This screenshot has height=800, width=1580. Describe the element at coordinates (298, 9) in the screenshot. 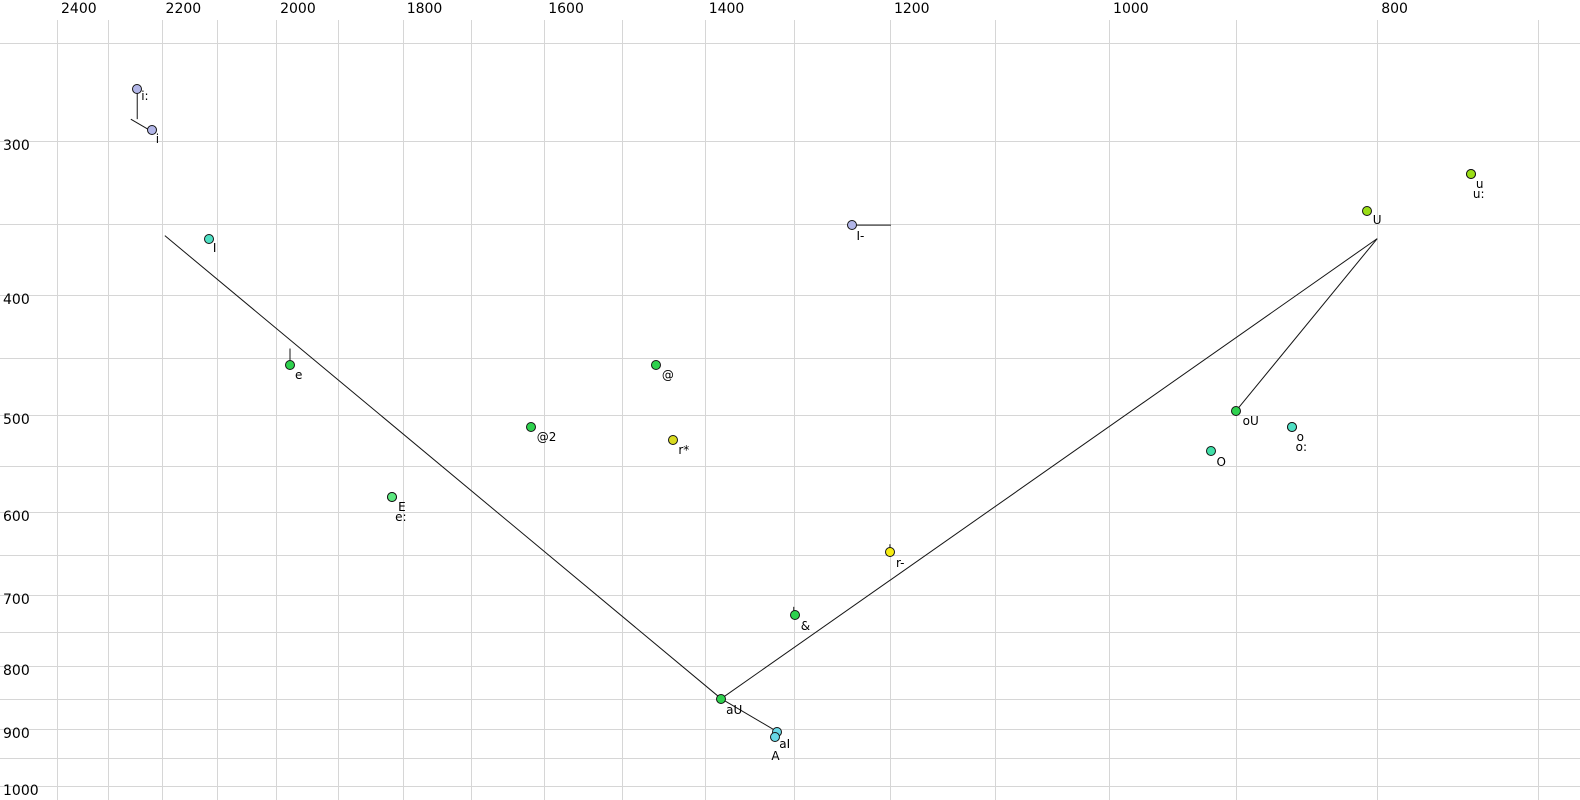

I see `x-tick-label: 2000` at that location.